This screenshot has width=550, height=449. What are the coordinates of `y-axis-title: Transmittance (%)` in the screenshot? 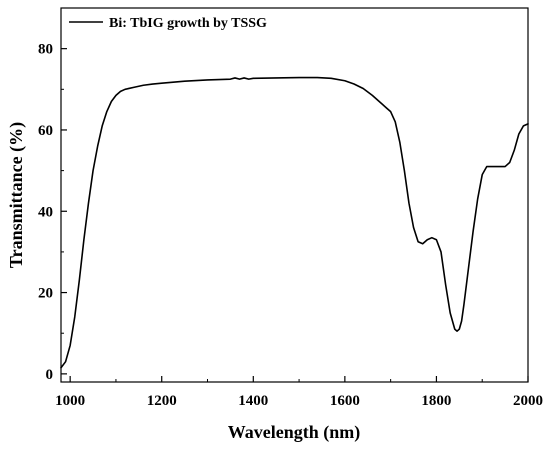 It's located at (16, 195).